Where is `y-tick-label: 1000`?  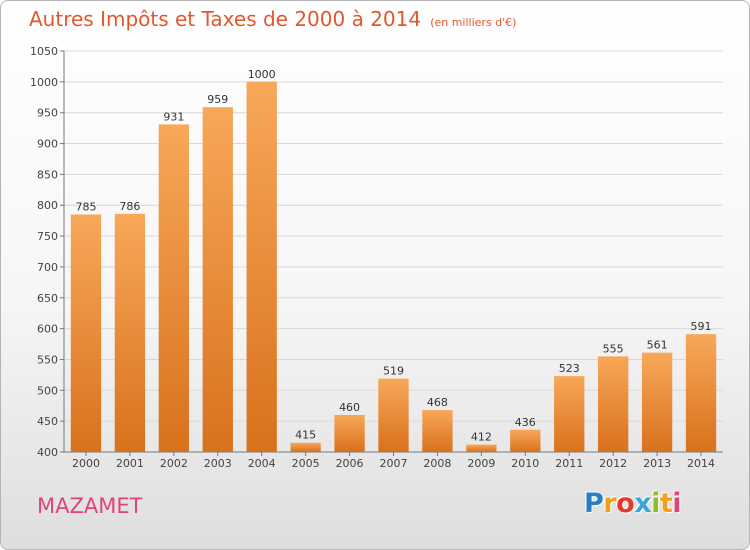
y-tick-label: 1000 is located at coordinates (44, 82).